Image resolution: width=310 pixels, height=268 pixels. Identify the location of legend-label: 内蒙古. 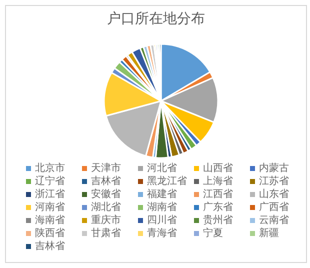
(274, 168).